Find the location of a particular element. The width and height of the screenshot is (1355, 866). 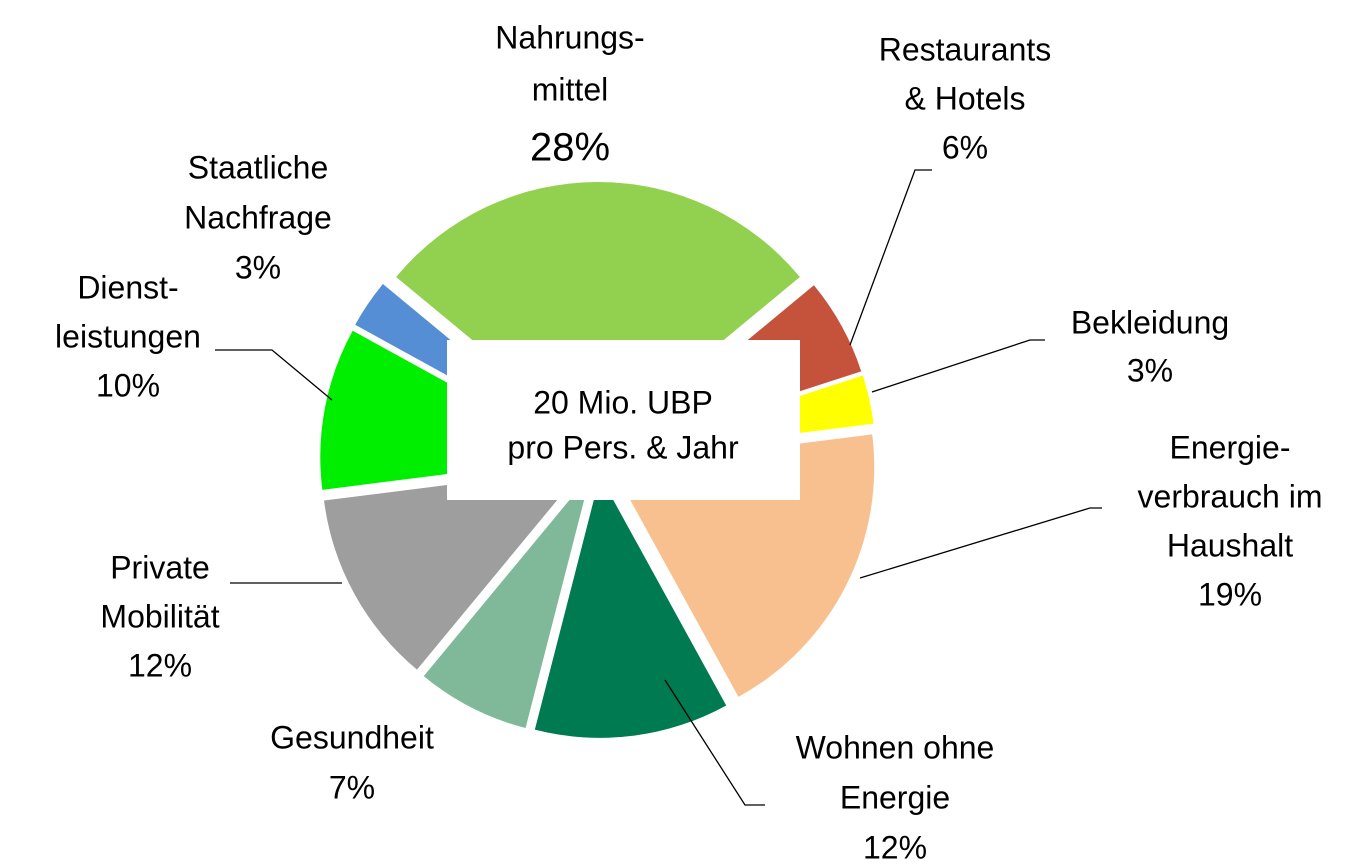

slice-label: Dienst- is located at coordinates (127, 287).